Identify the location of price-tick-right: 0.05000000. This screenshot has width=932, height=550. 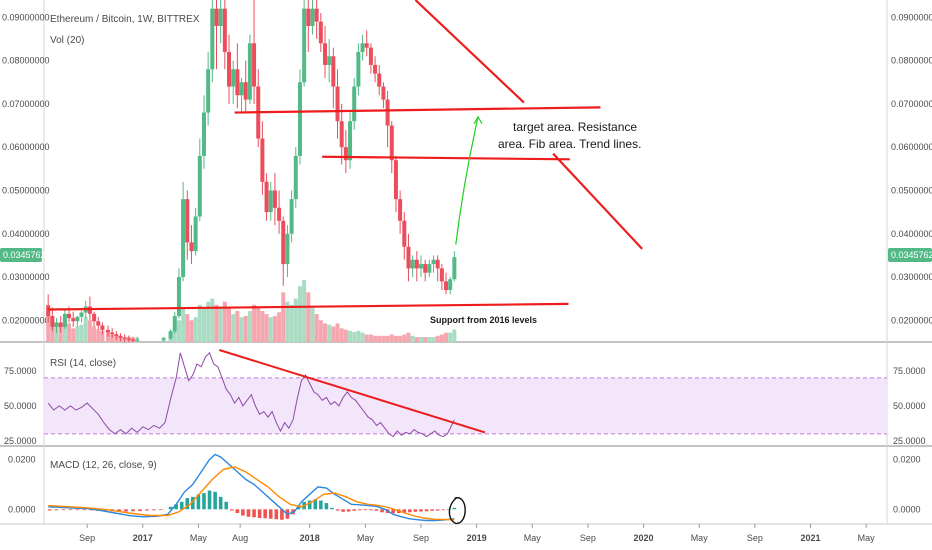
(911, 190).